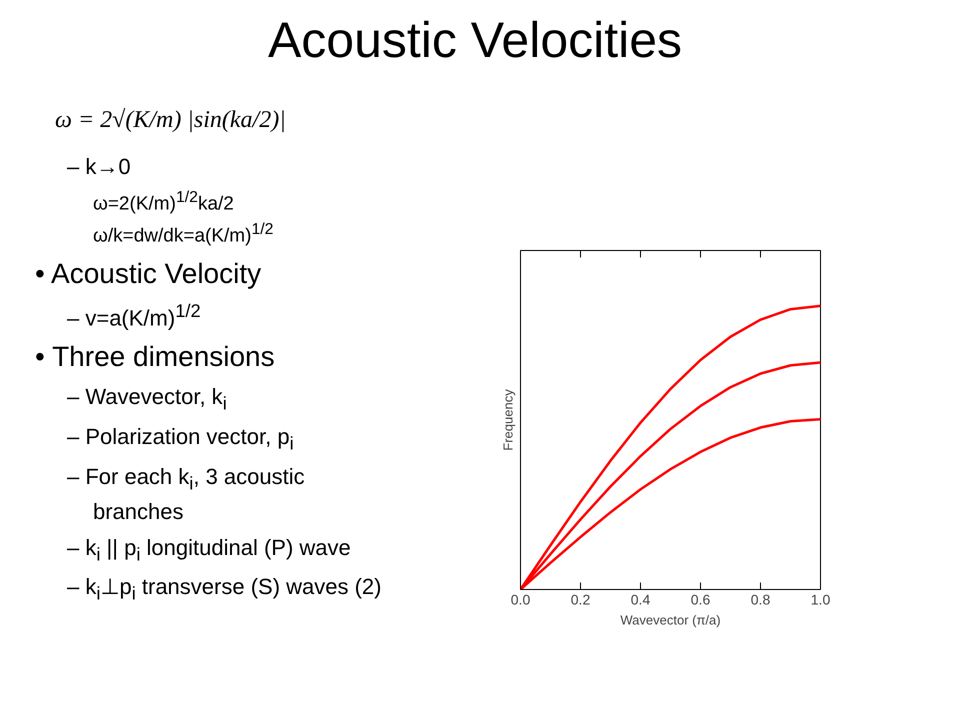 Image resolution: width=954 pixels, height=721 pixels. I want to click on x-tick-label: 0.6, so click(700, 600).